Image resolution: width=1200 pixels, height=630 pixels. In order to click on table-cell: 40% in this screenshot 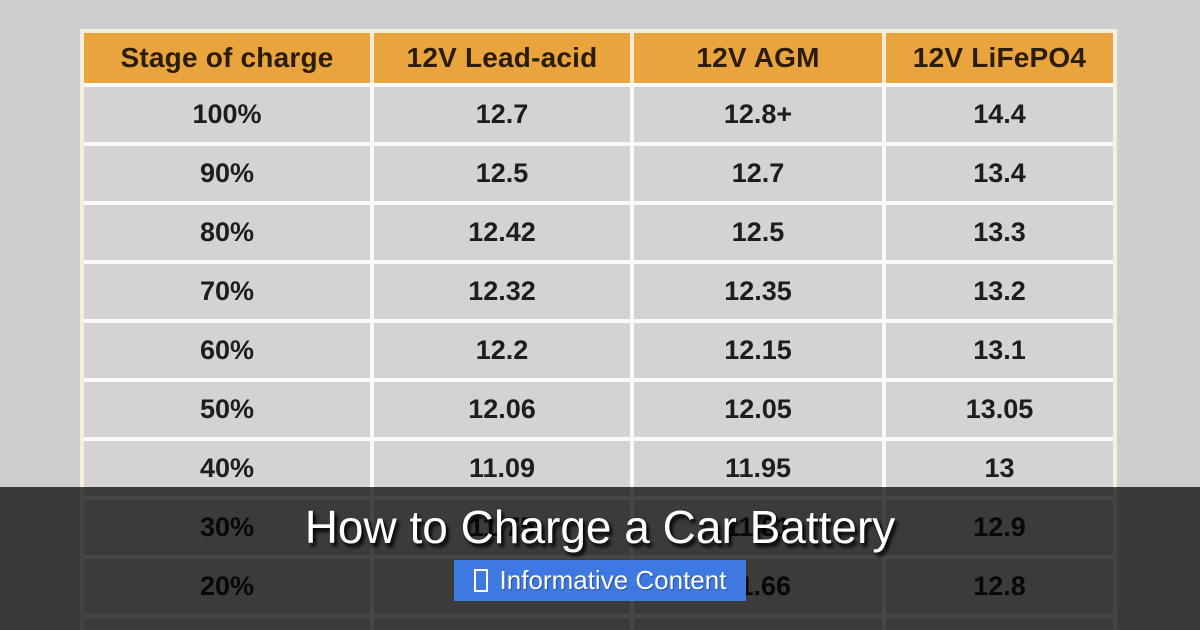, I will do `click(227, 468)`.